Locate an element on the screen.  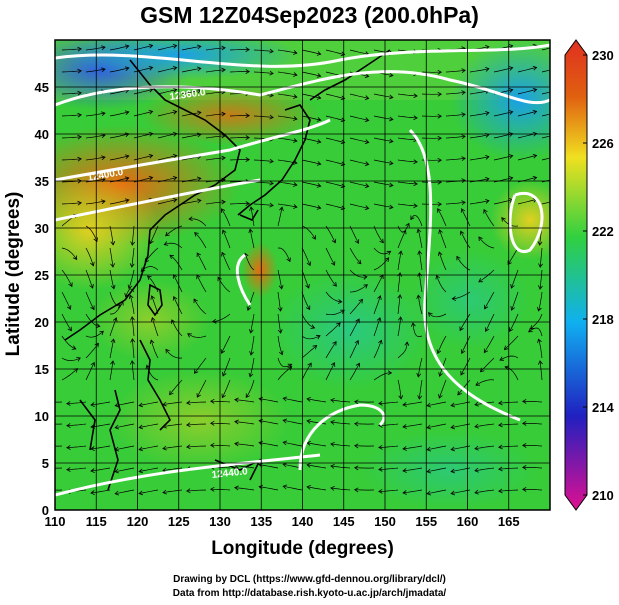
lon-tick-label: 150 is located at coordinates (385, 521).